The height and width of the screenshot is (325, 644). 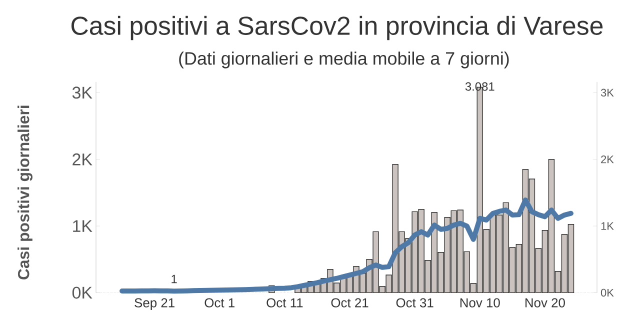 What do you see at coordinates (545, 303) in the screenshot?
I see `x-tick-label: Nov 20` at bounding box center [545, 303].